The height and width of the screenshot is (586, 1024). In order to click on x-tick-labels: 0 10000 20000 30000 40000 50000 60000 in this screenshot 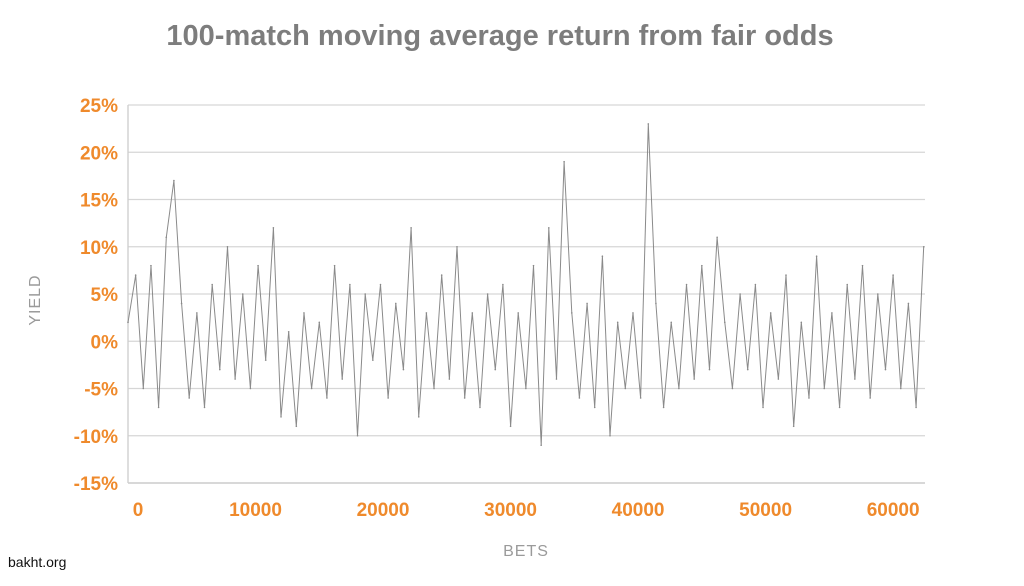, I will do `click(526, 510)`.